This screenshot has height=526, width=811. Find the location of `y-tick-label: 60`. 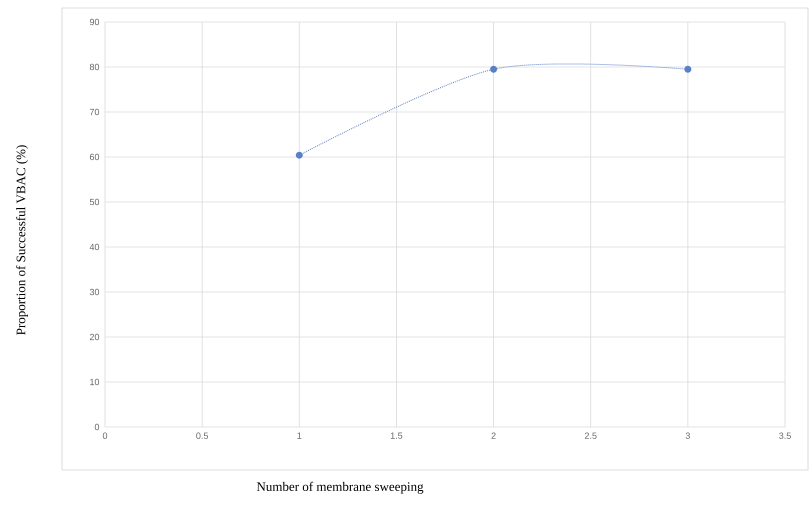

y-tick-label: 60 is located at coordinates (95, 157).